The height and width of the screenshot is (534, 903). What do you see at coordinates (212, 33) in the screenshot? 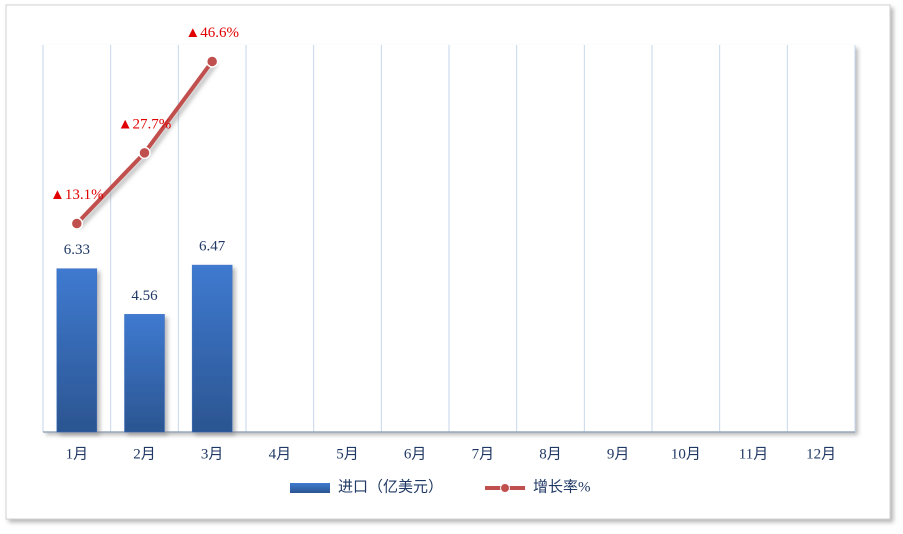
I see `line-value-label: ▲46.6%` at bounding box center [212, 33].